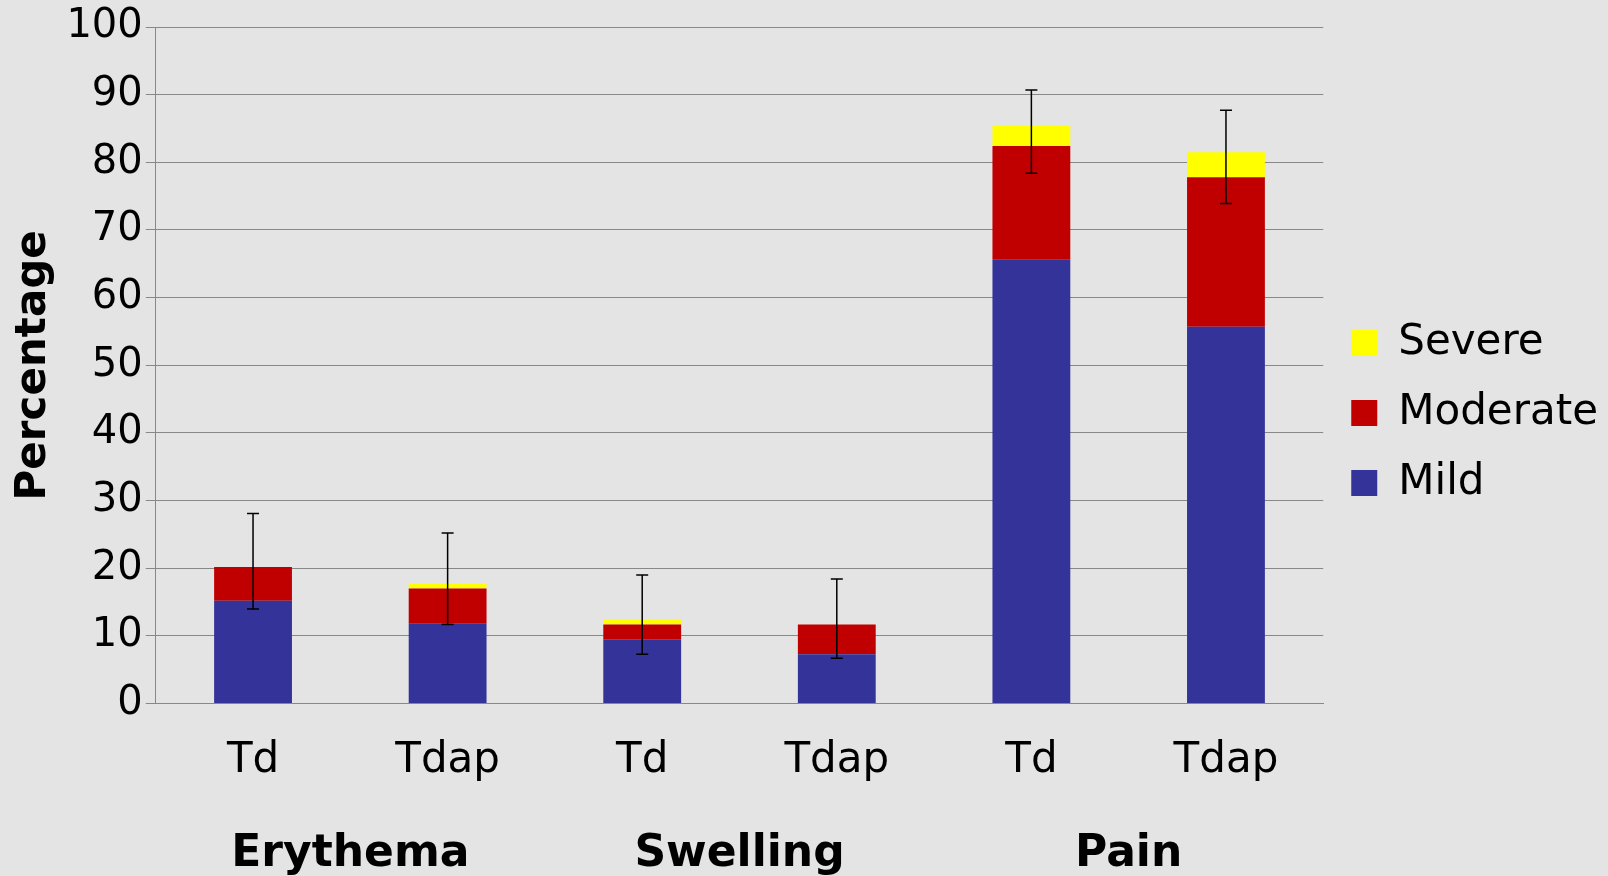 This screenshot has height=876, width=1608. Describe the element at coordinates (117, 564) in the screenshot. I see `y-tick-label: 20` at that location.